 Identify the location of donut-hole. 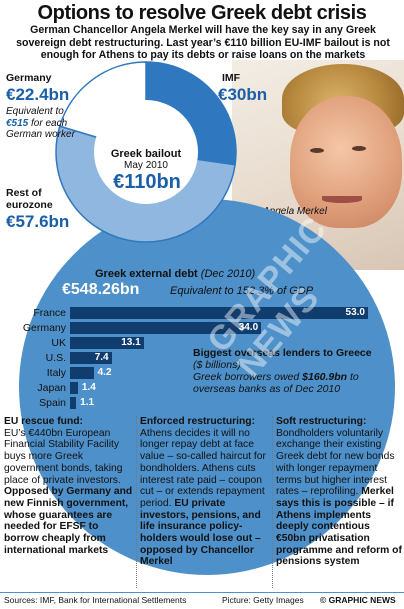
(146, 152).